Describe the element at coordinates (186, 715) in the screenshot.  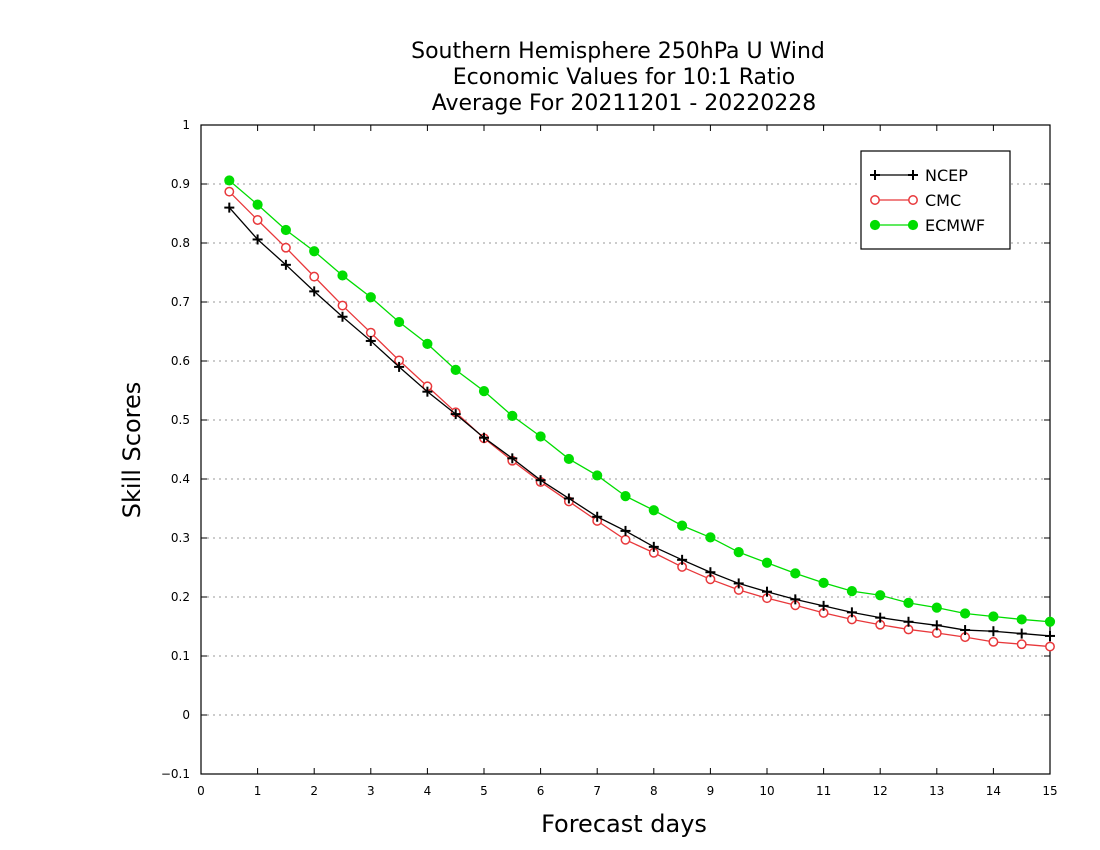
I see `y-tick-label: 0` at that location.